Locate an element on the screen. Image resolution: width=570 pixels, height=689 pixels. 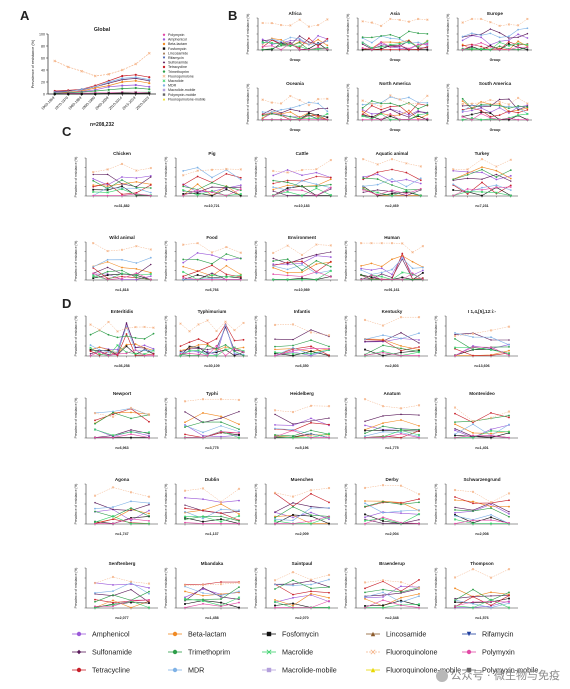
legend-label: MDR is located at coordinates (196, 670).